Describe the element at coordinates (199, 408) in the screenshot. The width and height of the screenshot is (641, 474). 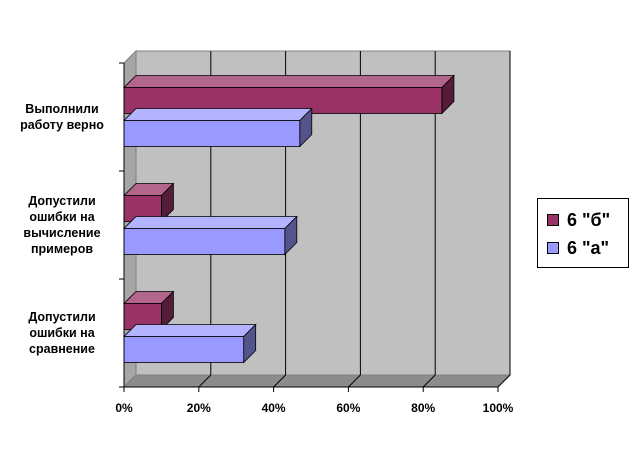
I see `x-tick-label: 20%` at that location.